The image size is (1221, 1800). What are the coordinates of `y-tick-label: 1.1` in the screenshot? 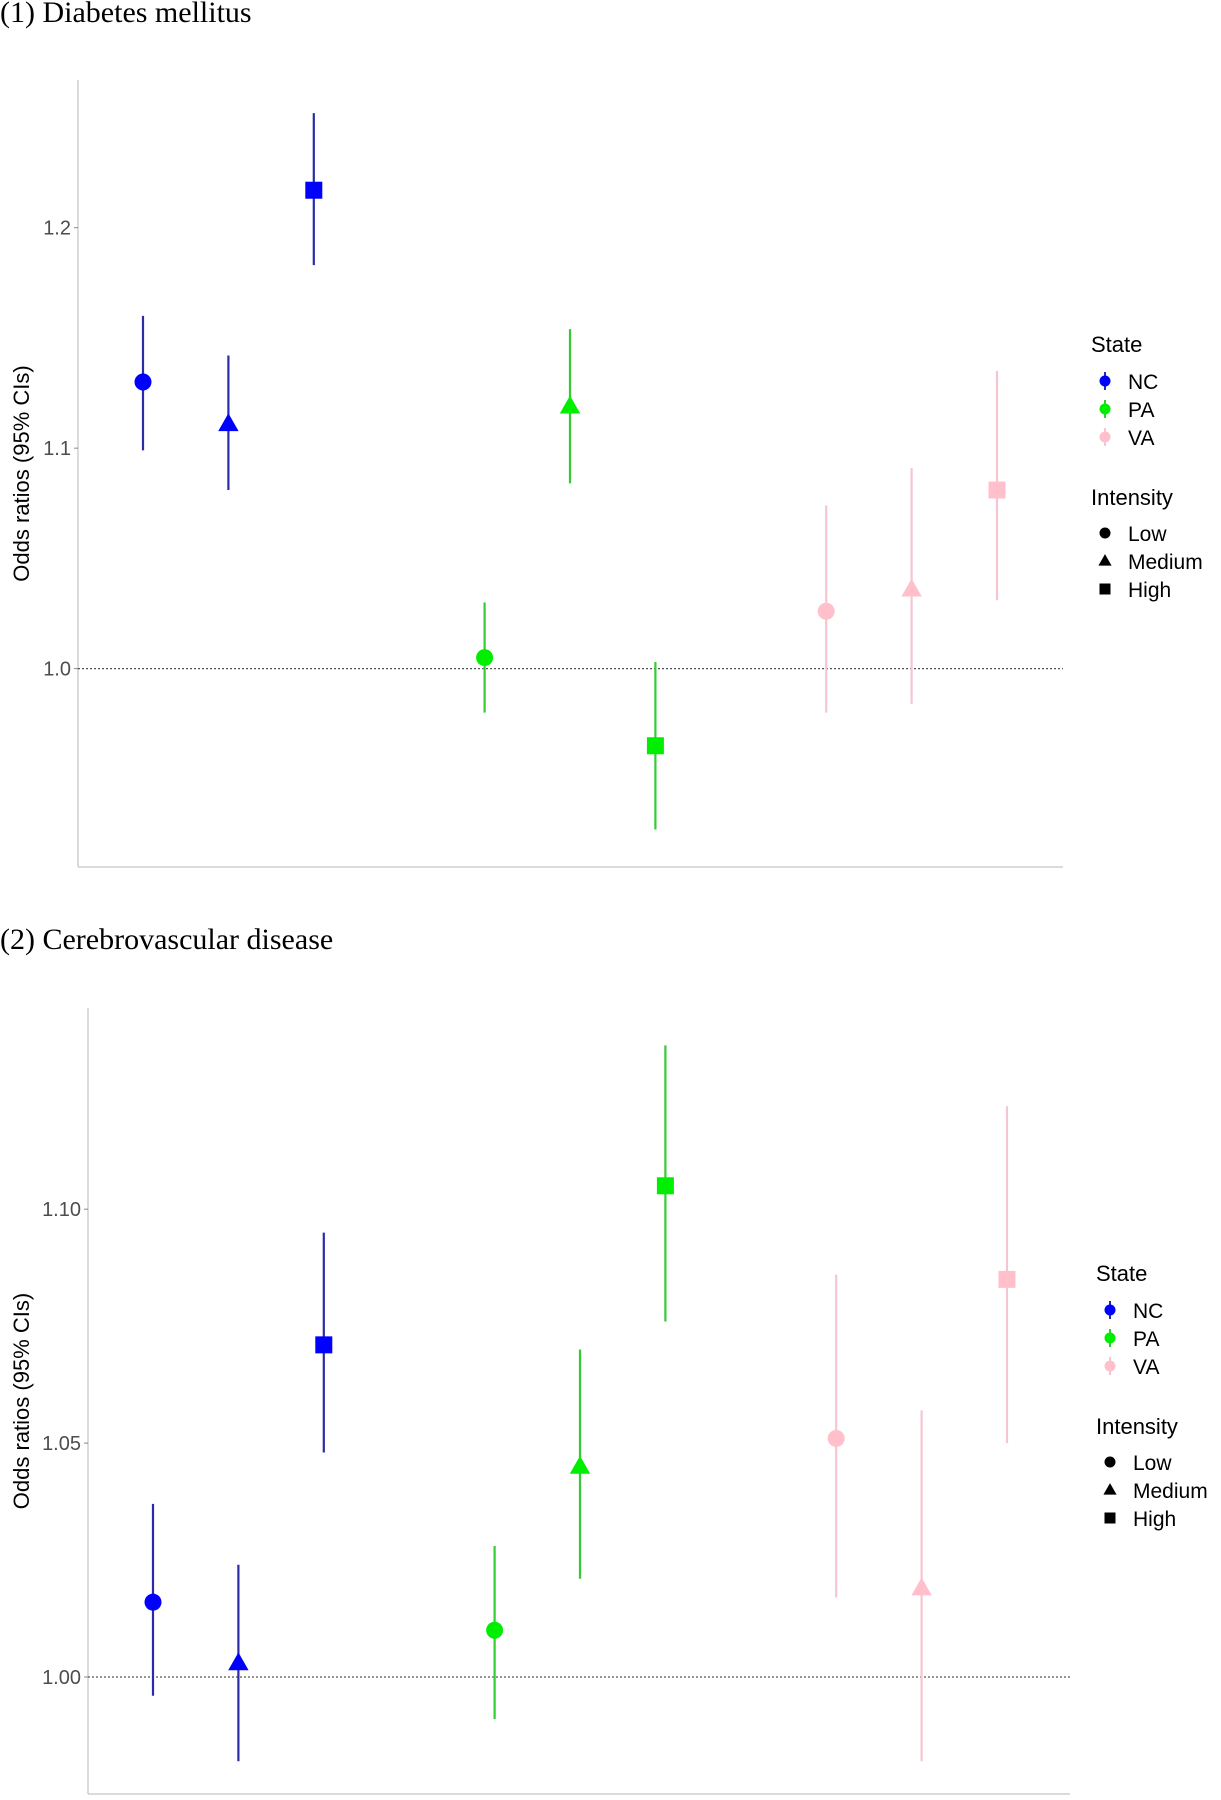 It's located at (57, 449).